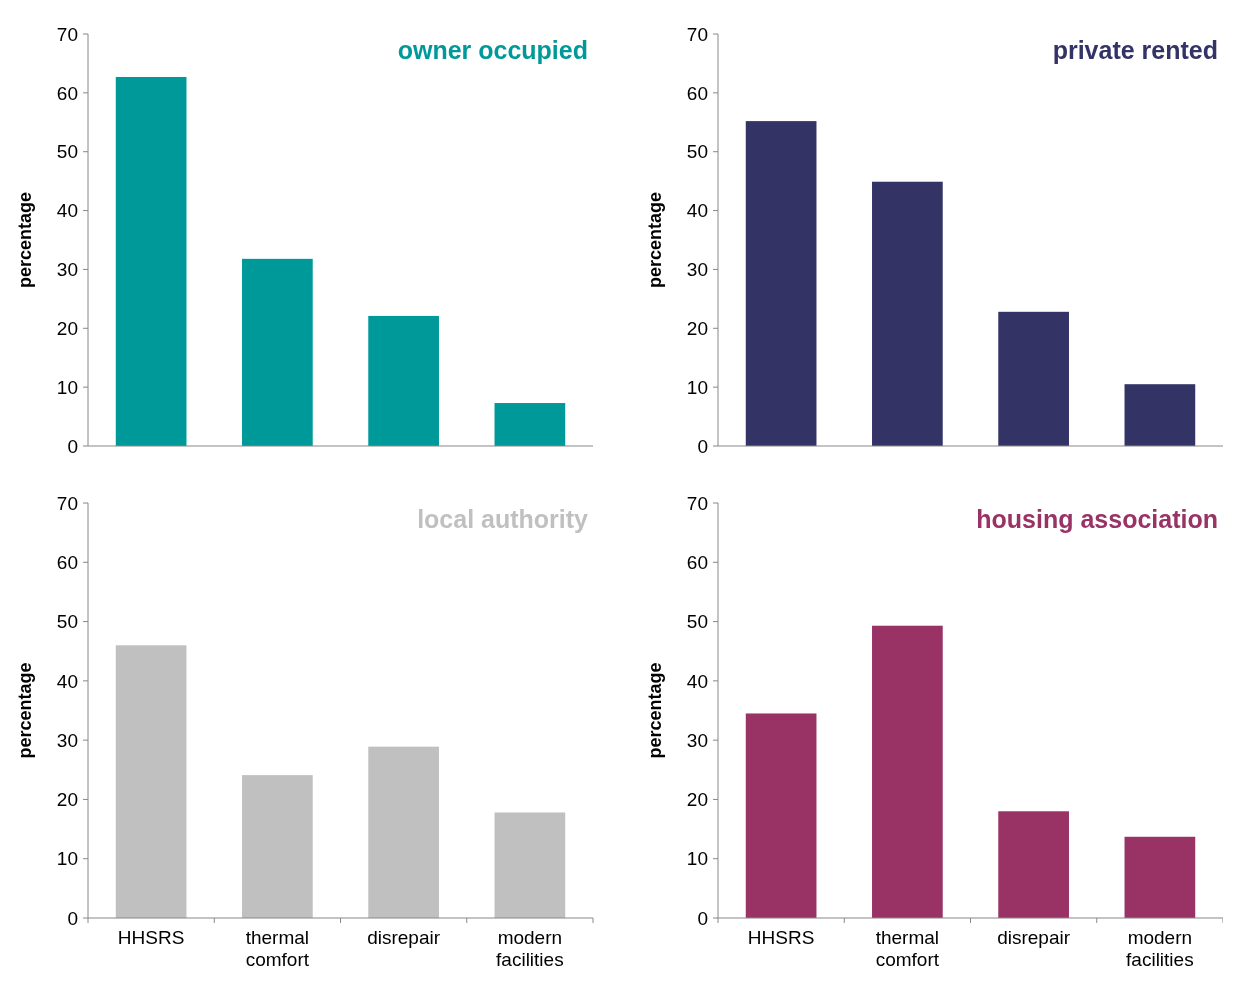 This screenshot has width=1236, height=998. What do you see at coordinates (1135, 50) in the screenshot?
I see `chart-title: private rented` at bounding box center [1135, 50].